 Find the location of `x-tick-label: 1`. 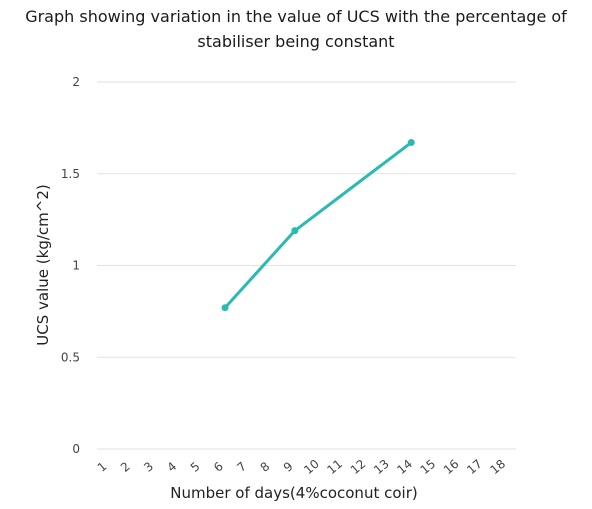

x-tick-label: 1 is located at coordinates (102, 467).